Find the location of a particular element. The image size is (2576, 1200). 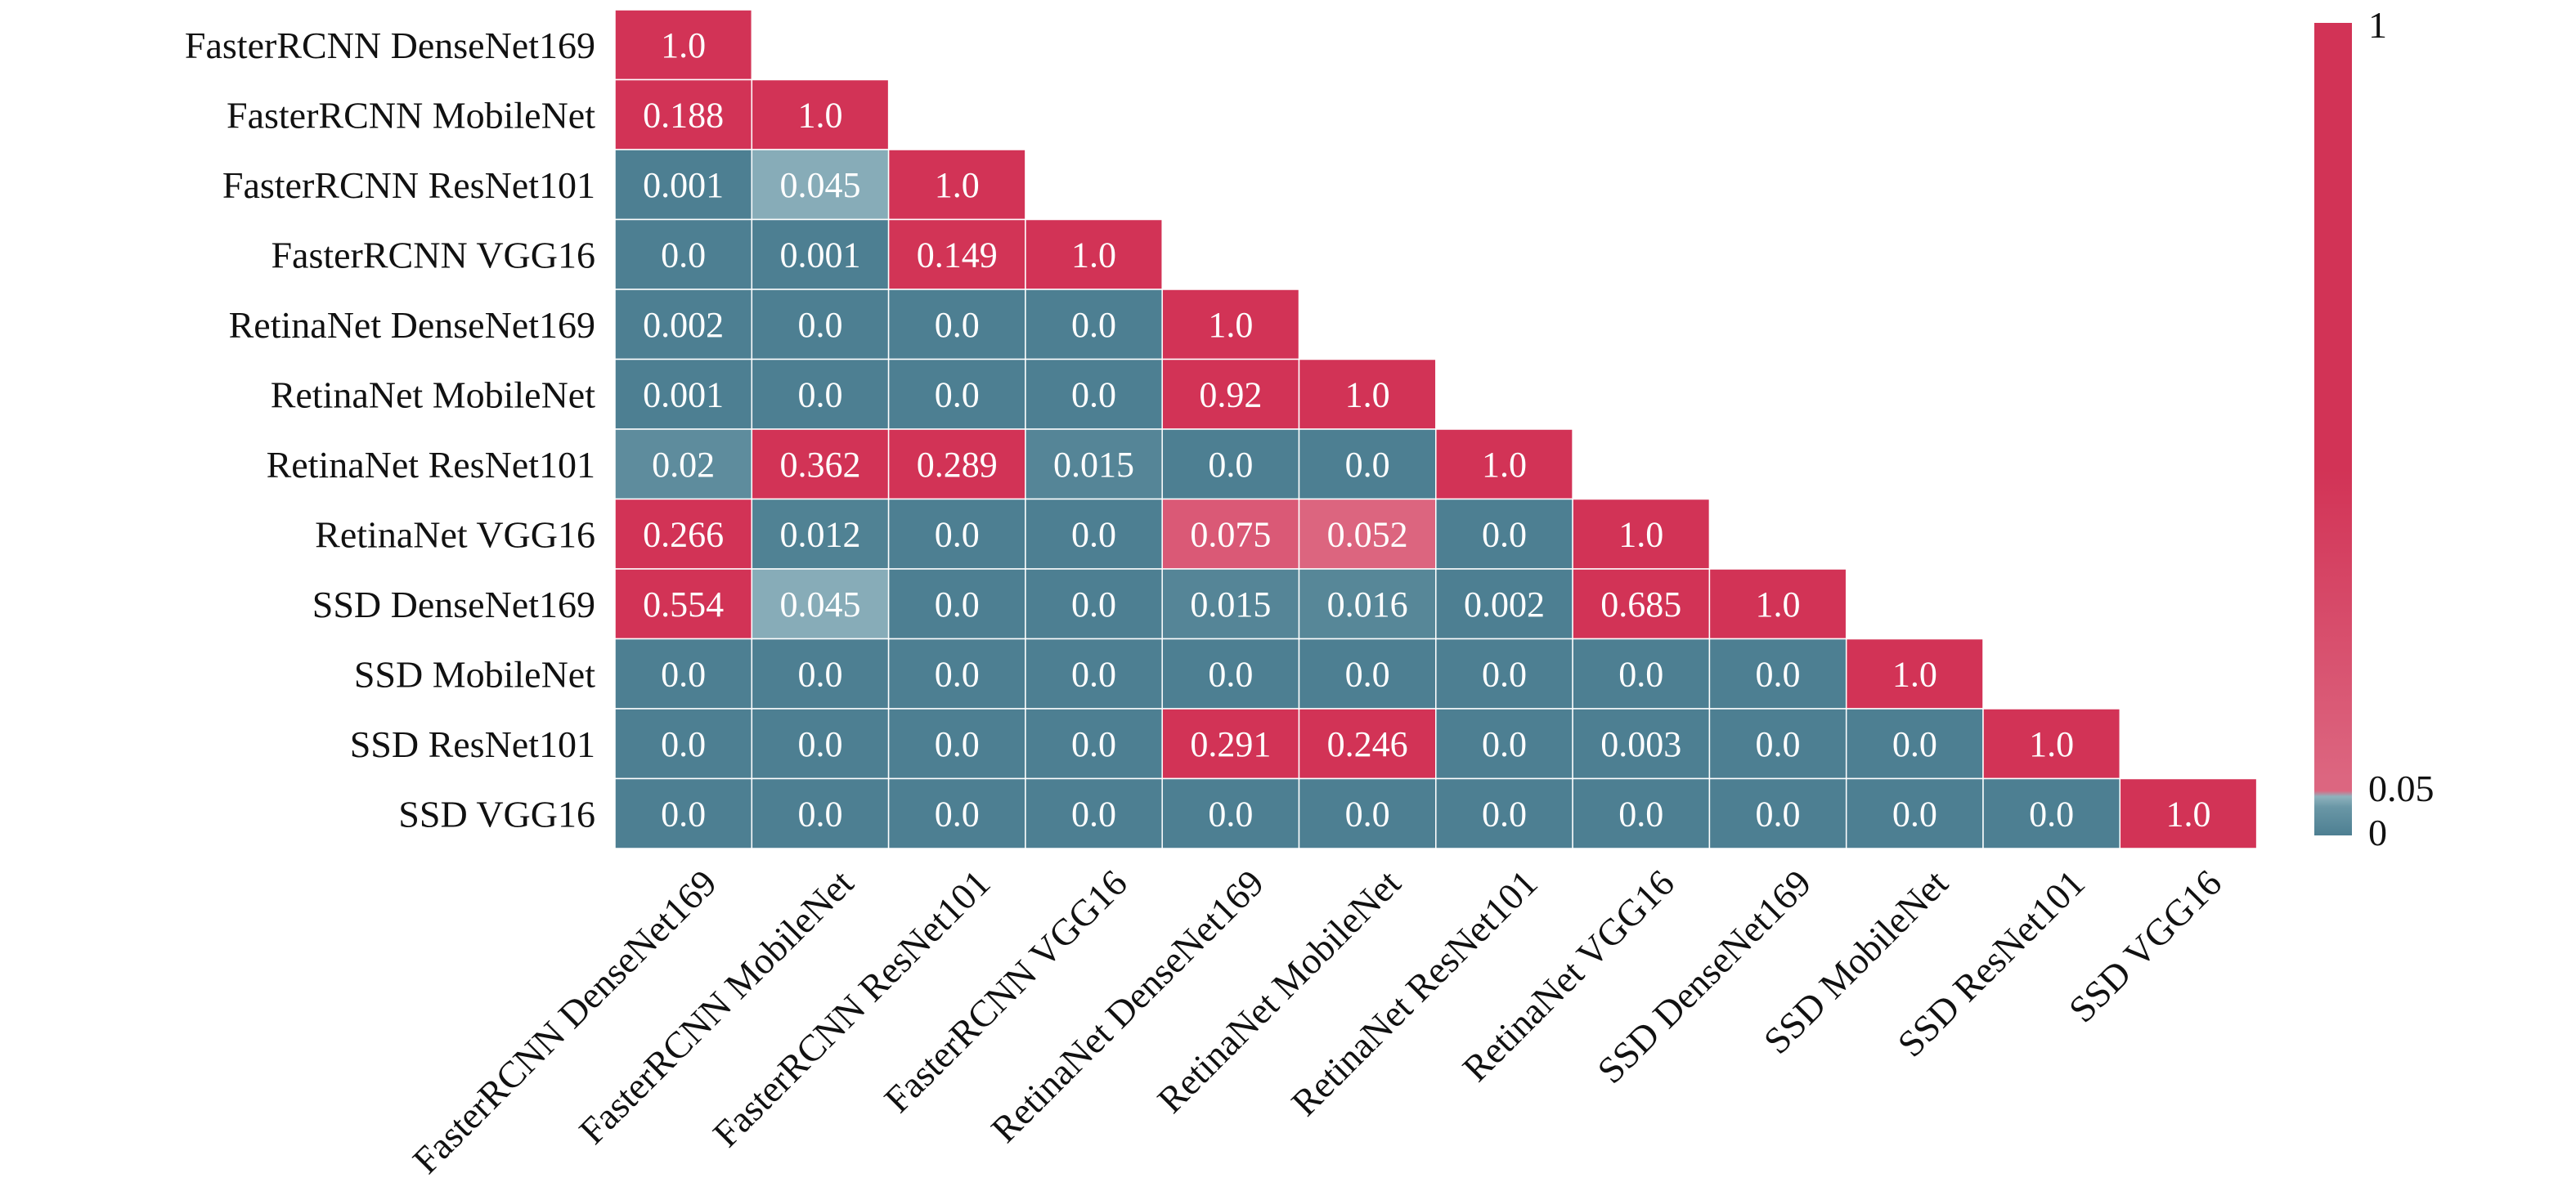

cell-value-label: 0.001 is located at coordinates (683, 394).